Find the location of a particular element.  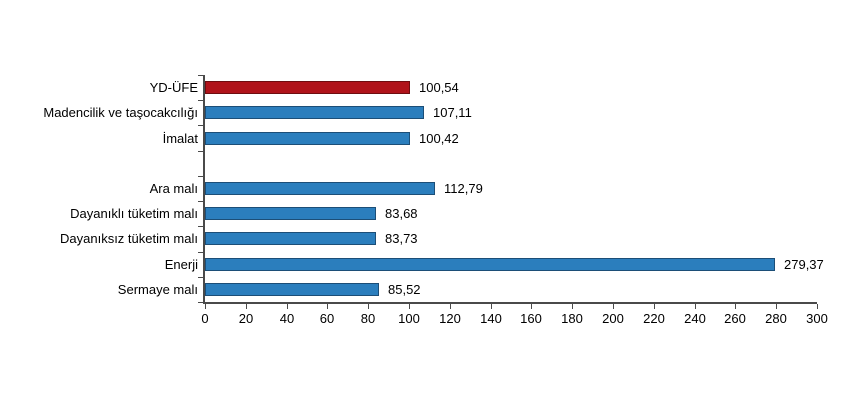

x-axis-tick-label: 120 is located at coordinates (450, 318).